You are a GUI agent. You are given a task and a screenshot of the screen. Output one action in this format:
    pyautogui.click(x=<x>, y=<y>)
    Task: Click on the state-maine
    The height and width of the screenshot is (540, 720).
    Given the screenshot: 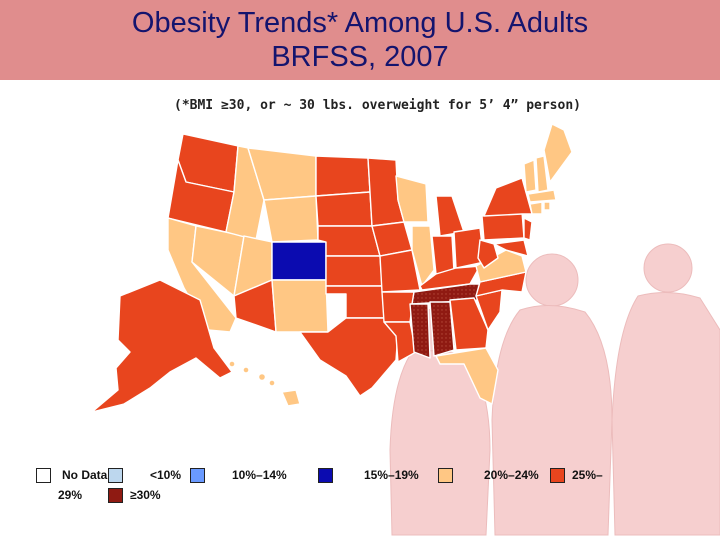 What is the action you would take?
    pyautogui.click(x=558, y=153)
    